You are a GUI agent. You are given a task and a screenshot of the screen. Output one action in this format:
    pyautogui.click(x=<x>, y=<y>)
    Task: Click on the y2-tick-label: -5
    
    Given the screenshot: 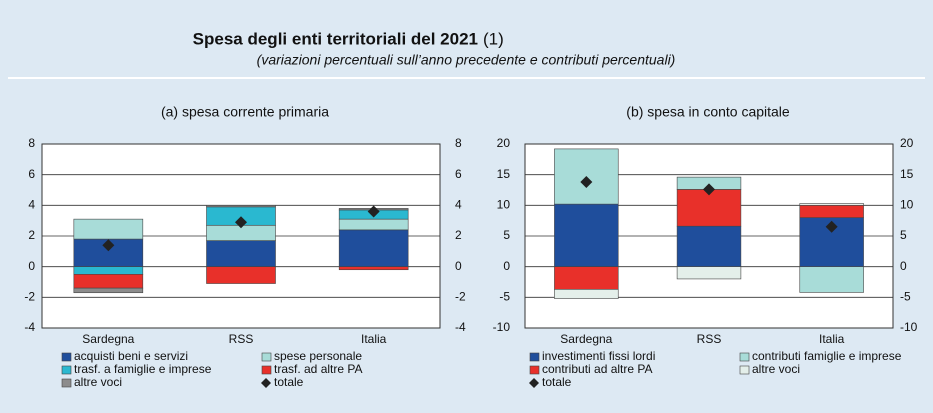 What is the action you would take?
    pyautogui.click(x=905, y=297)
    